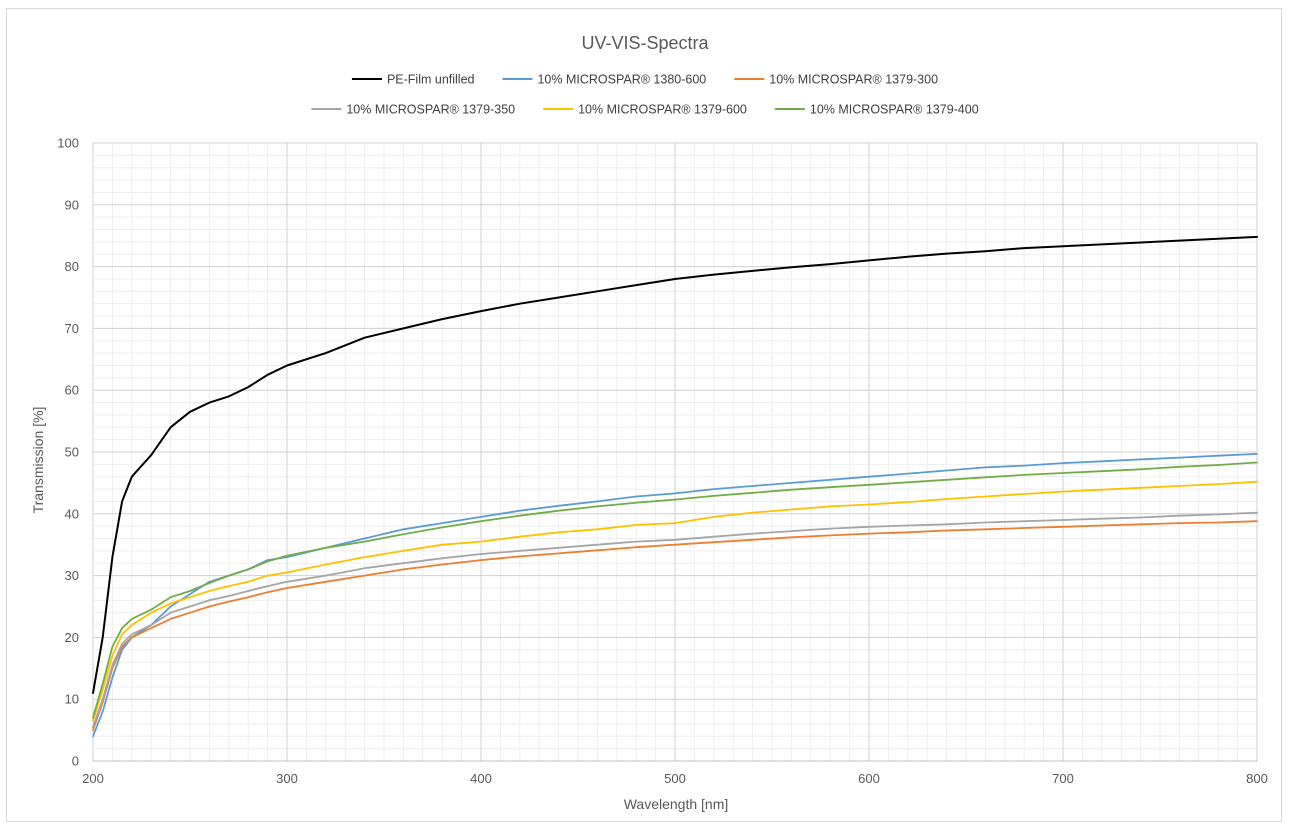 The image size is (1289, 832). I want to click on x-axis-title: Wavelength [nm], so click(676, 804).